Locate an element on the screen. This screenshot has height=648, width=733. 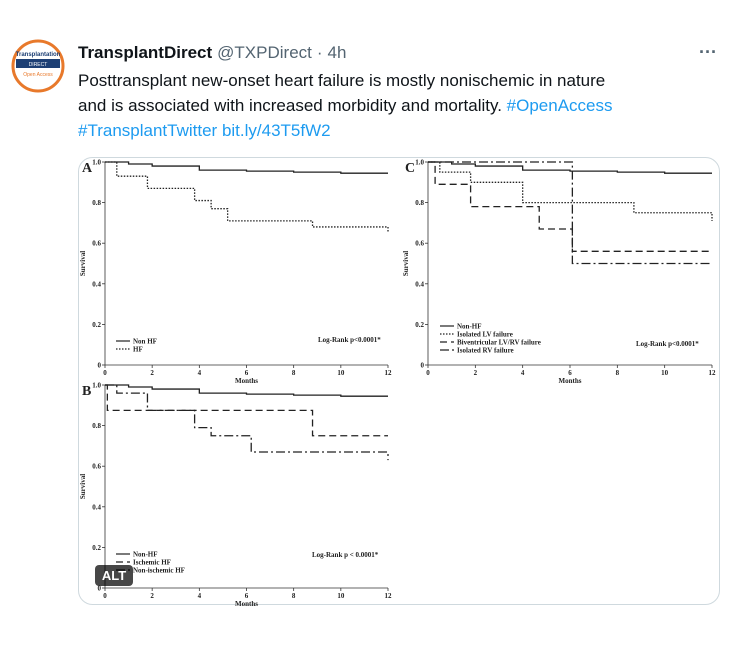
author: TransplantDirect is located at coordinates (145, 52).